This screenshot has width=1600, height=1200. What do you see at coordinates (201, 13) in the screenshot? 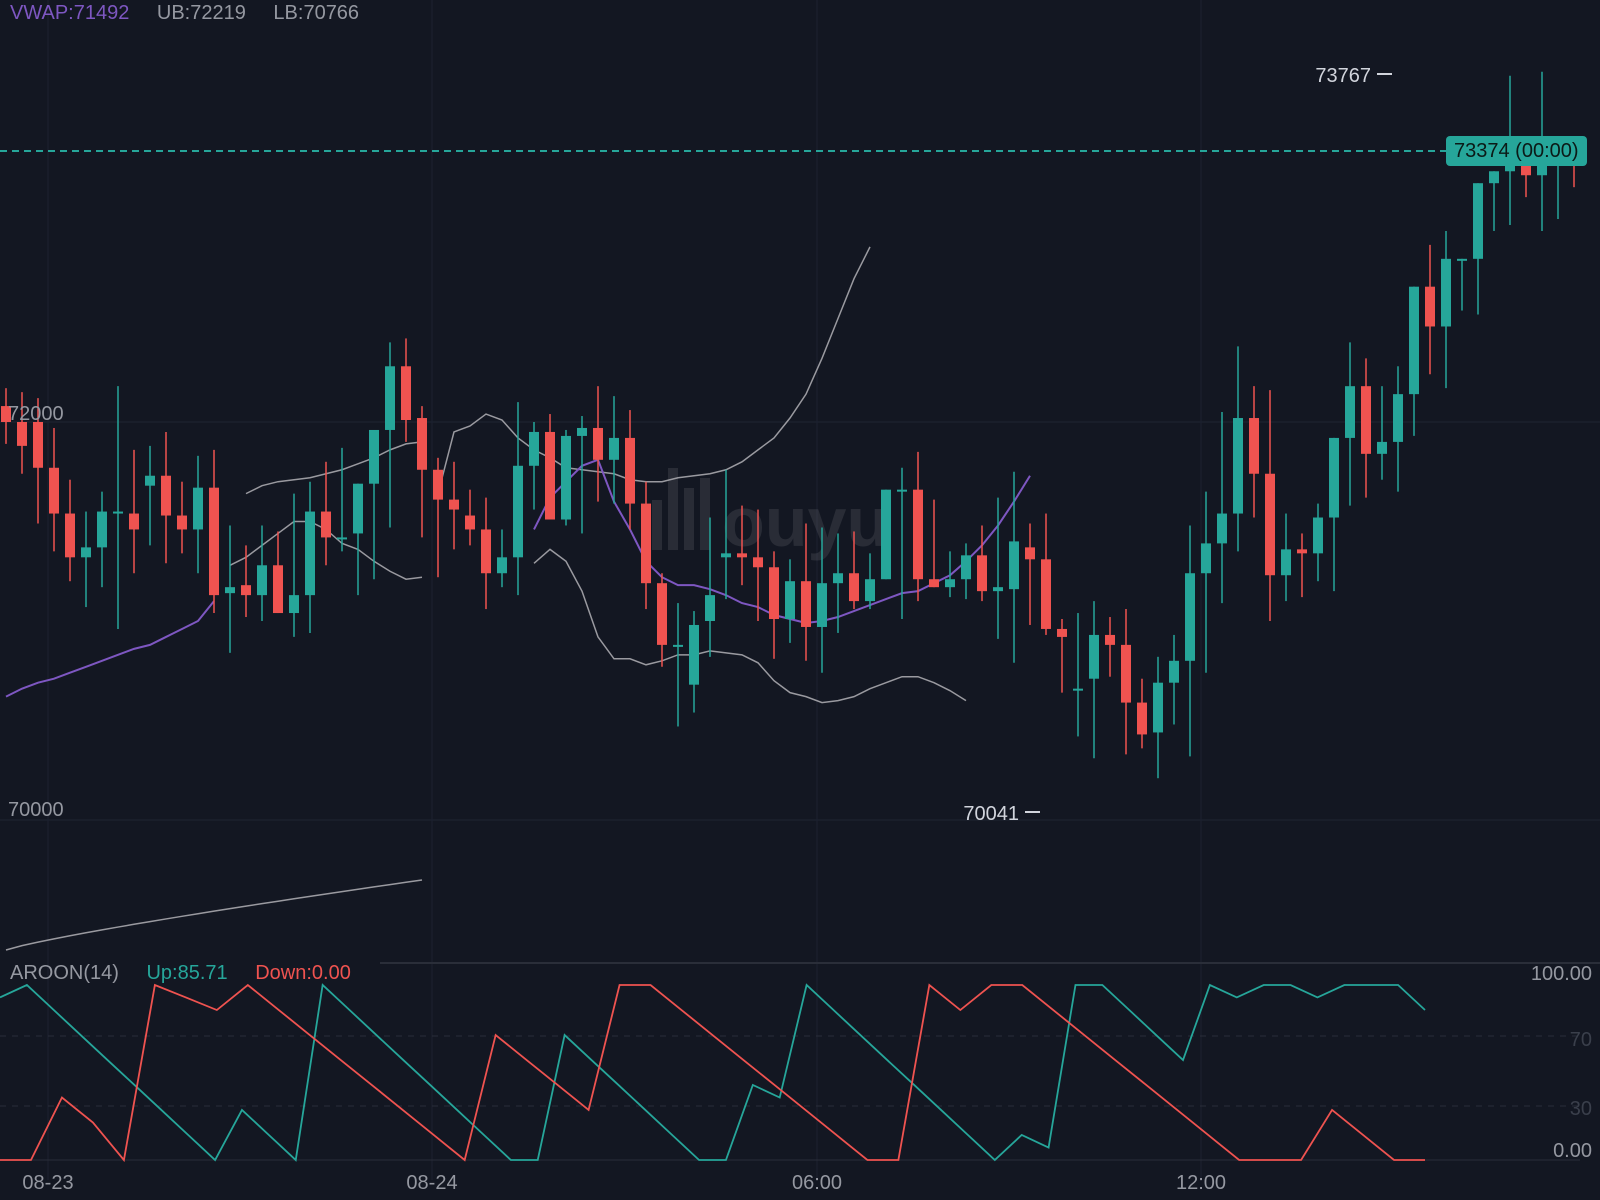
I see `legend-upper-band: UB:72219` at bounding box center [201, 13].